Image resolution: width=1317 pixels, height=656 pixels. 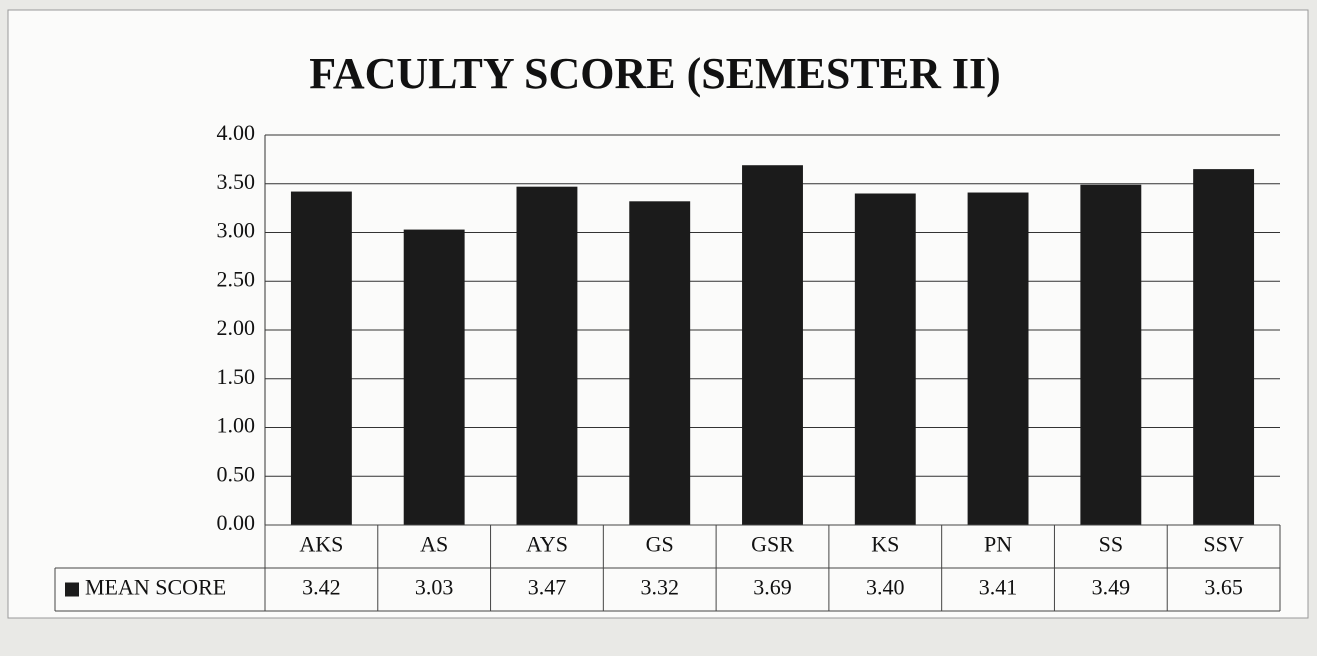 What do you see at coordinates (236, 132) in the screenshot?
I see `y-tick-label: 4.00` at bounding box center [236, 132].